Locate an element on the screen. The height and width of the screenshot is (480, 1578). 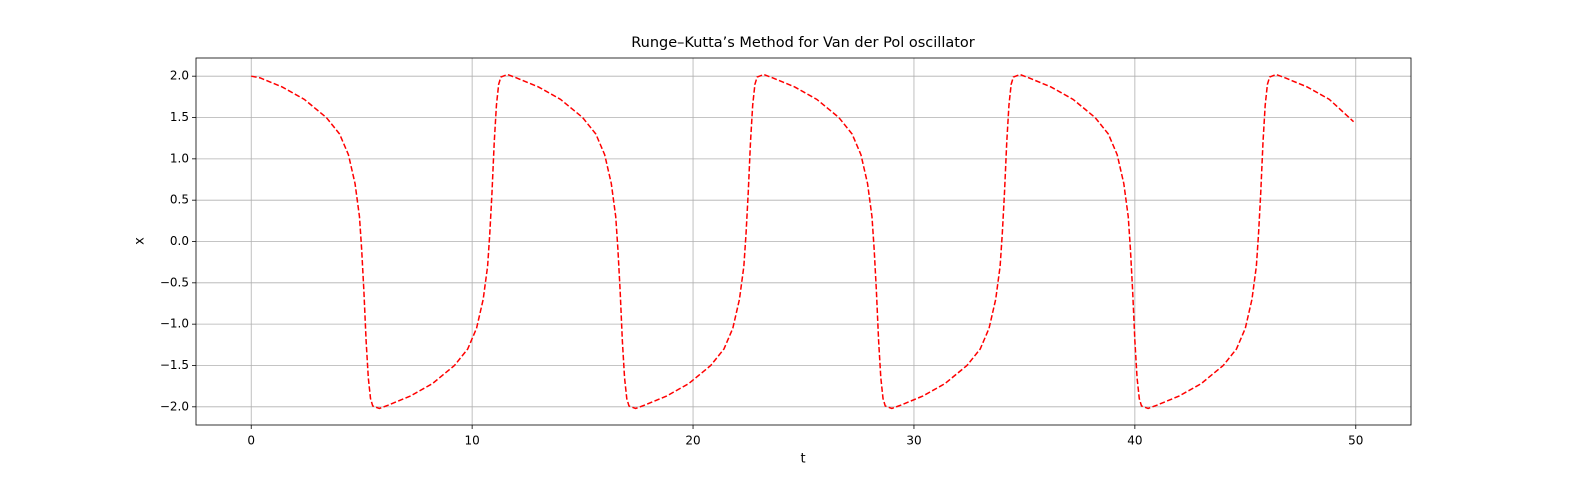
y-tick-label: −1.0 is located at coordinates (174, 324).